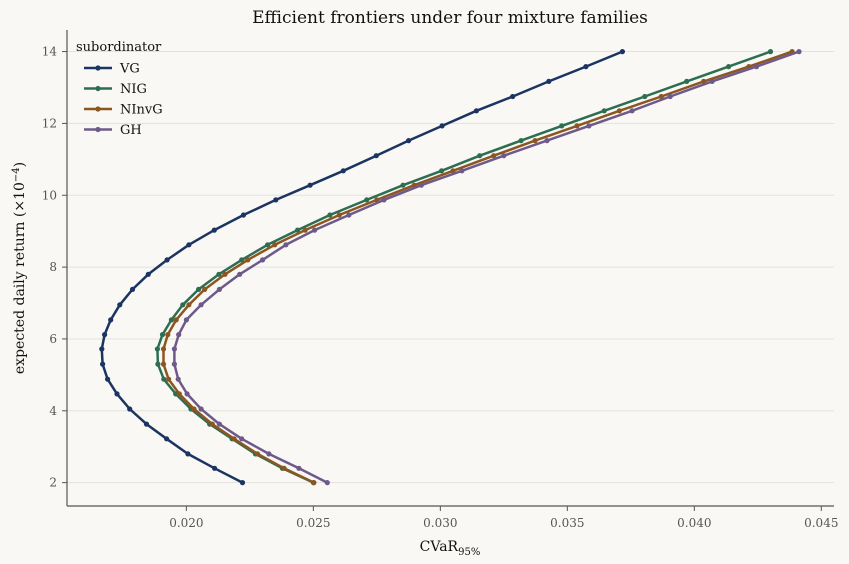 The image size is (849, 564). Describe the element at coordinates (450, 548) in the screenshot. I see `x-axis-label: CVaR95%` at that location.